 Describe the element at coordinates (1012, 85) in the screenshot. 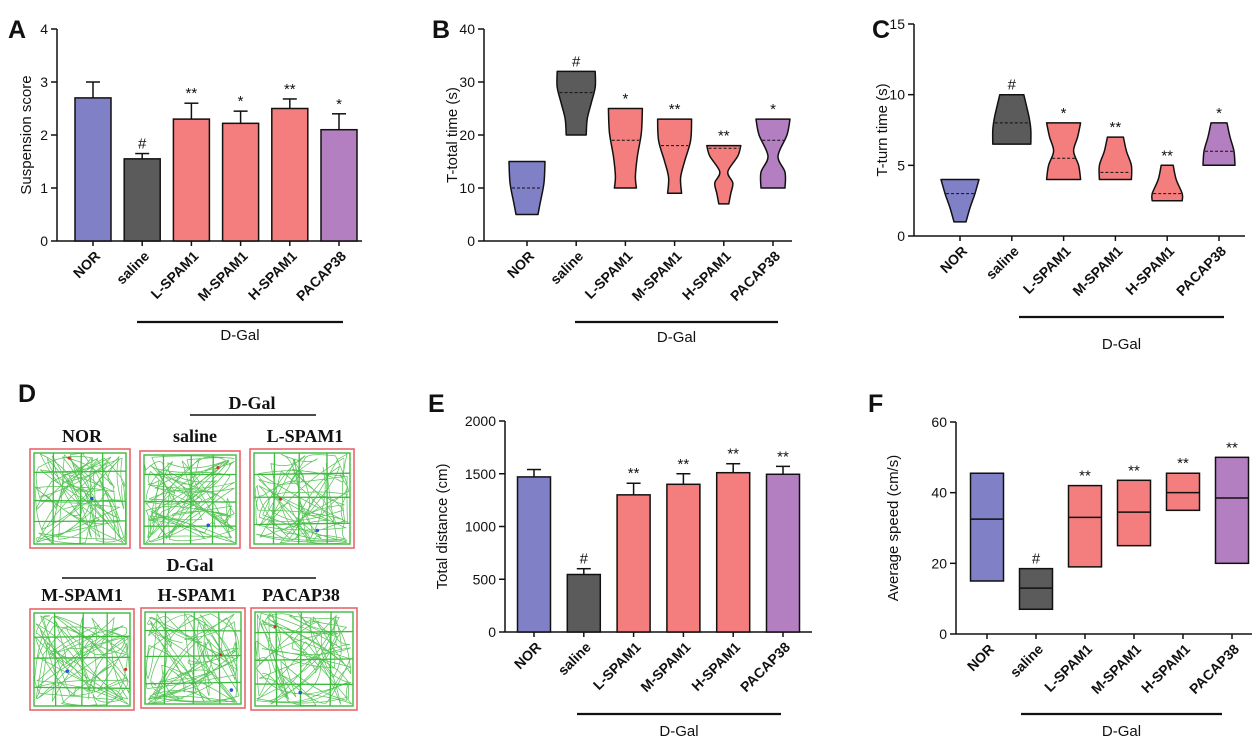

I see `chart-c-significance-mark: #` at that location.